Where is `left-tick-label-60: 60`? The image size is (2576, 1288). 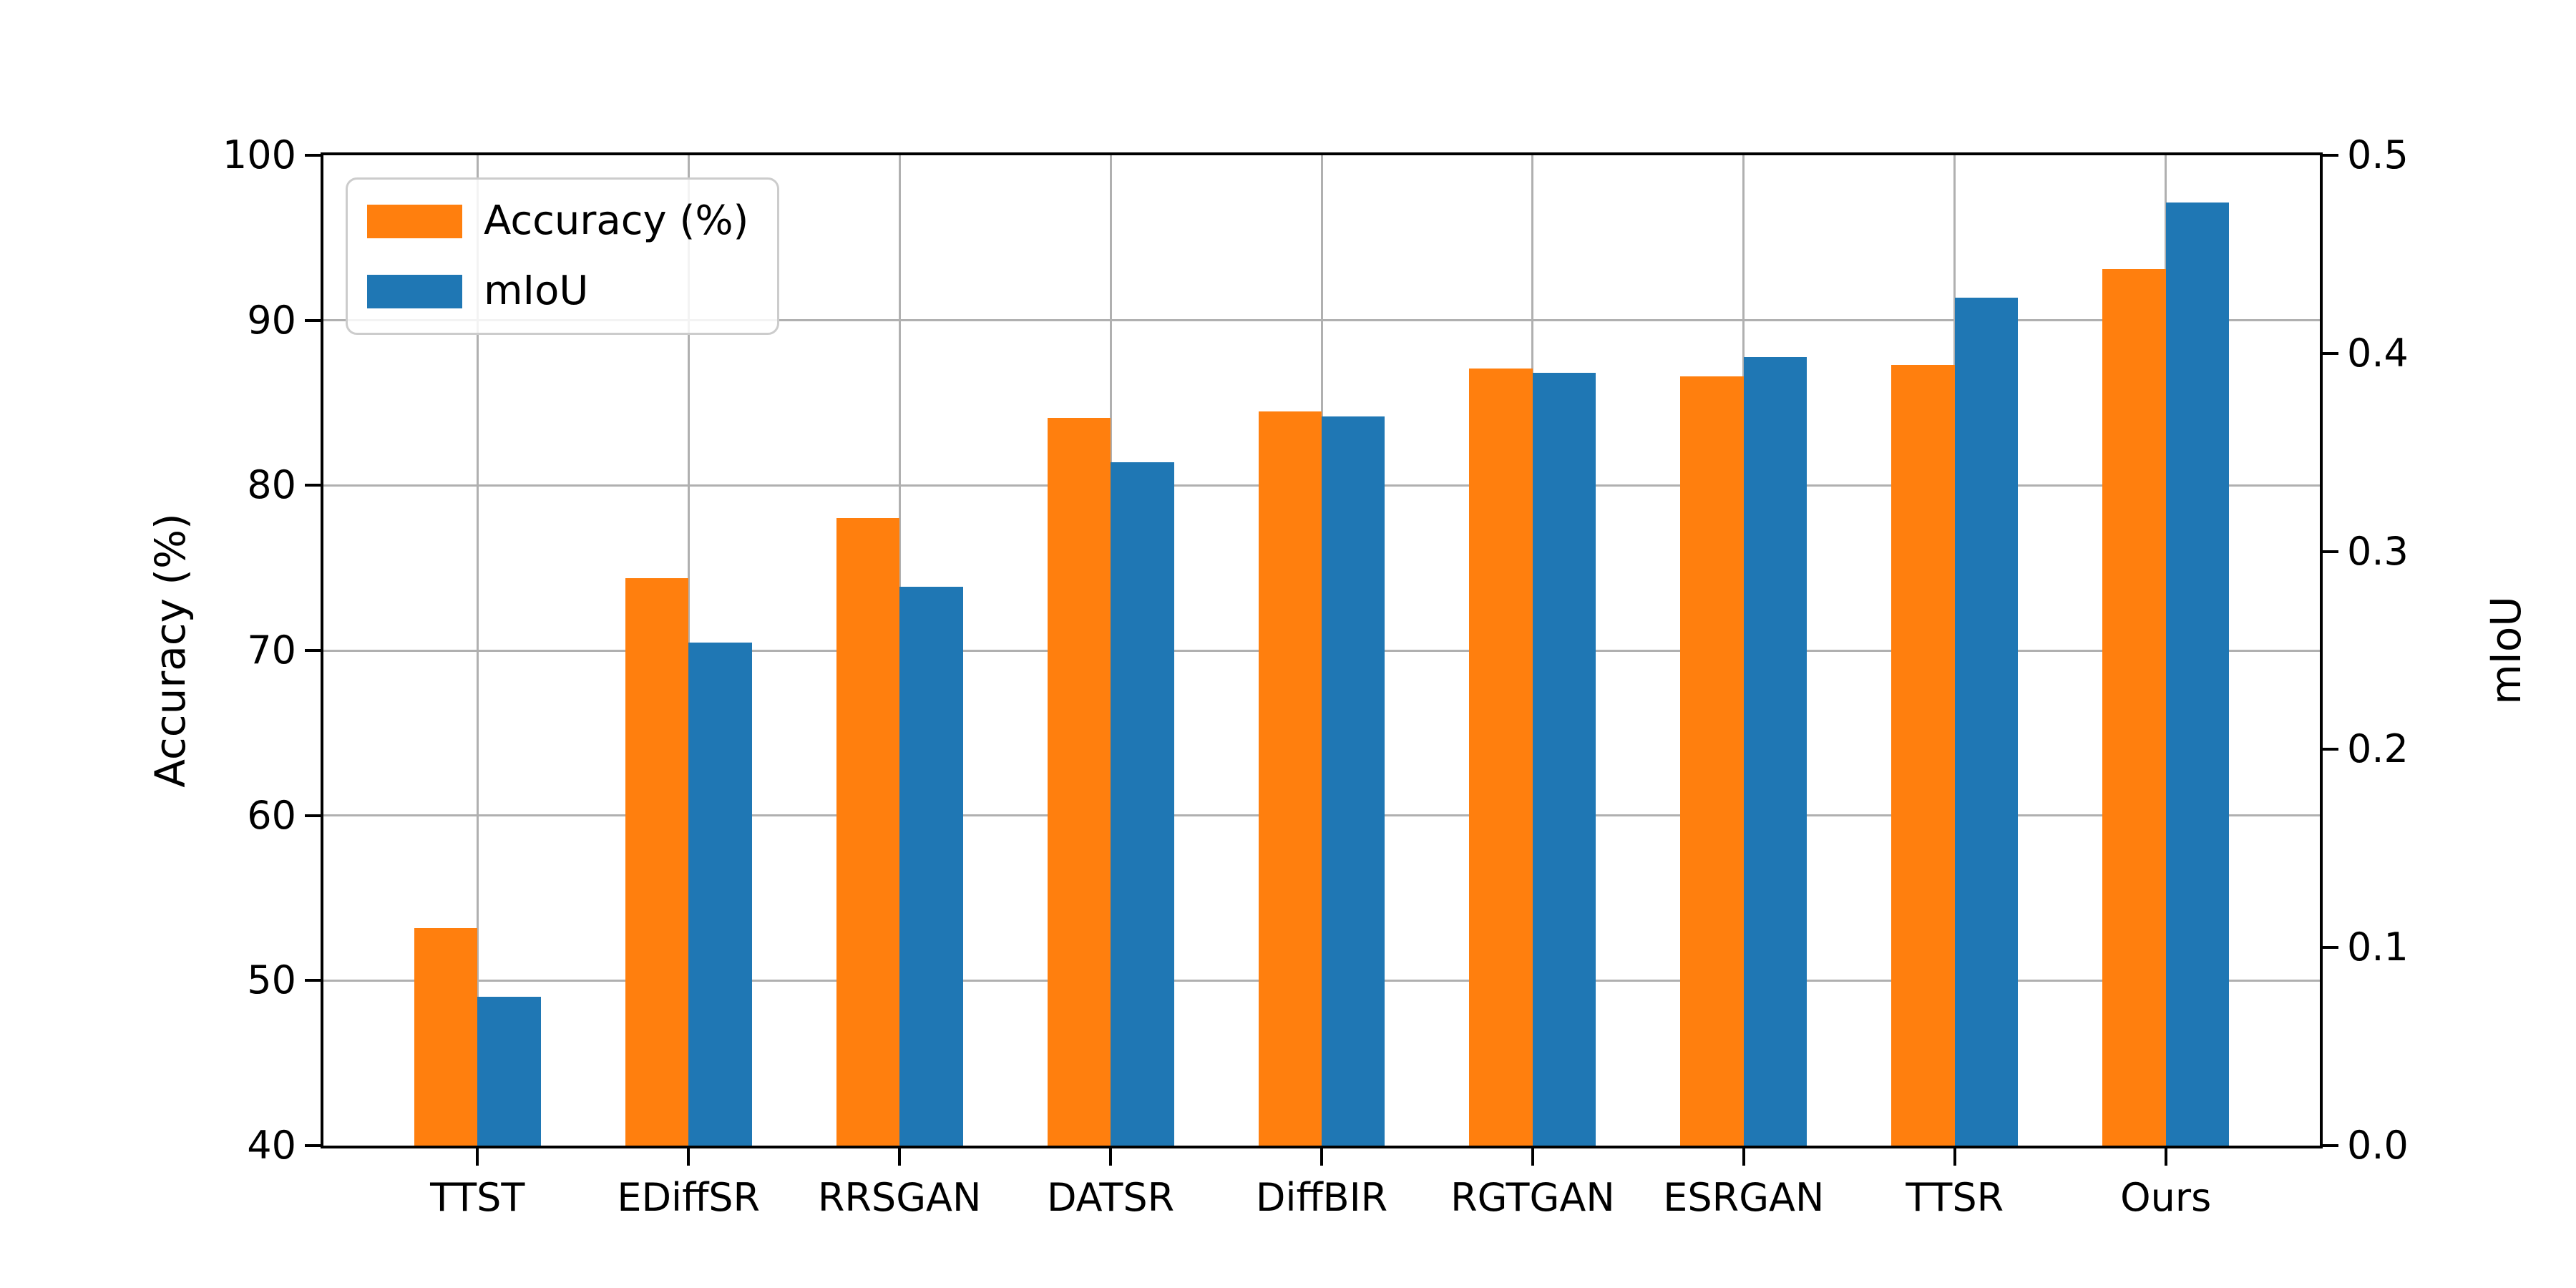 left-tick-label-60: 60 is located at coordinates (271, 815).